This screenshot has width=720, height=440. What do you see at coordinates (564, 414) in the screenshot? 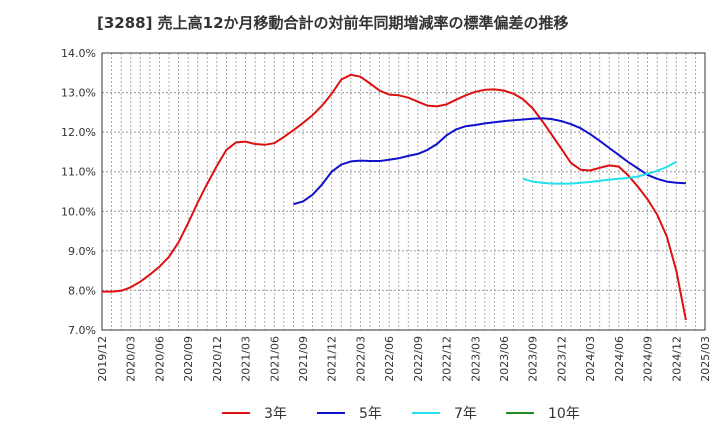
I see `legend-label: 10年` at bounding box center [564, 414].